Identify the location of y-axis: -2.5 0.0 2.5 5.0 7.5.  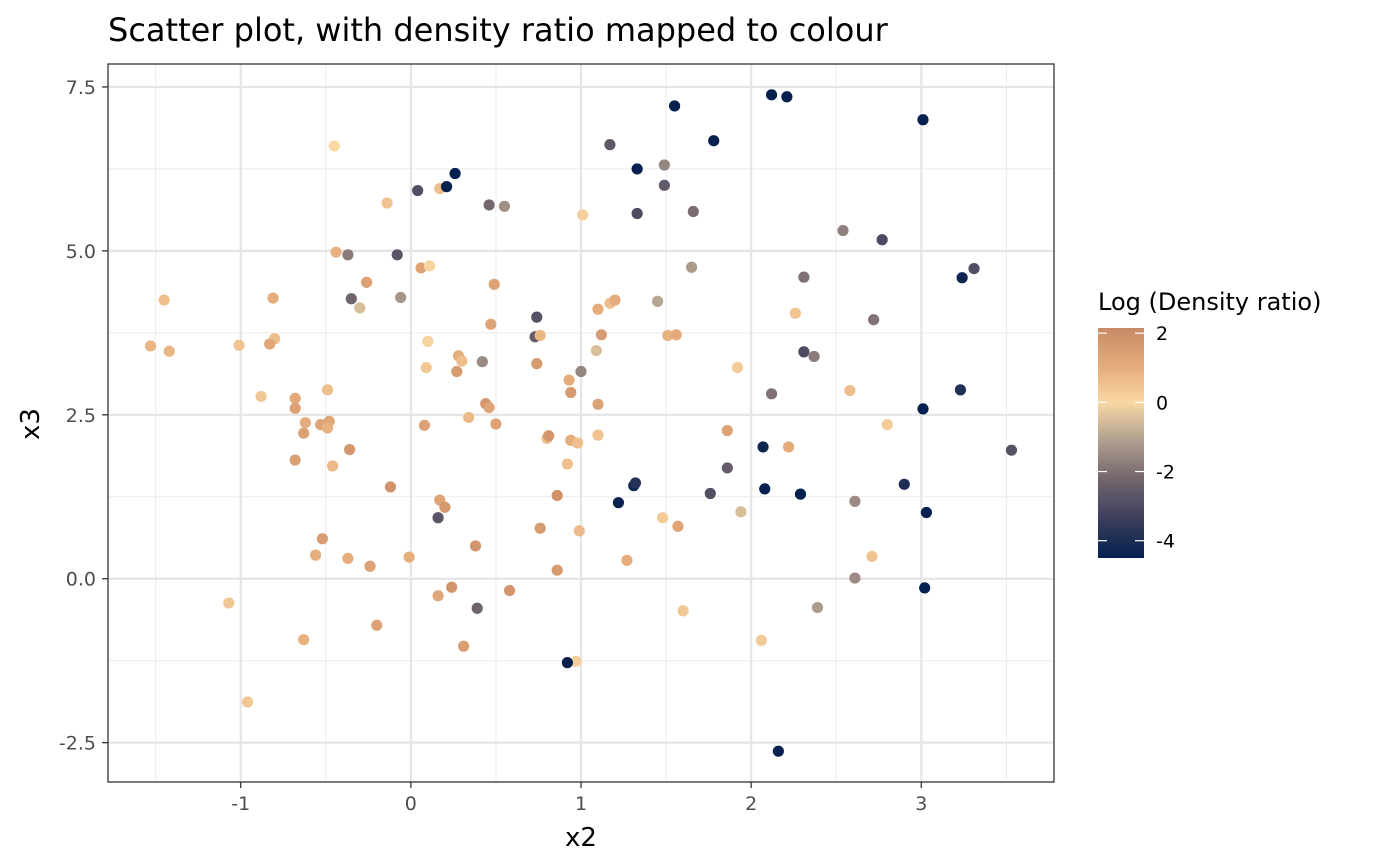
(83, 416).